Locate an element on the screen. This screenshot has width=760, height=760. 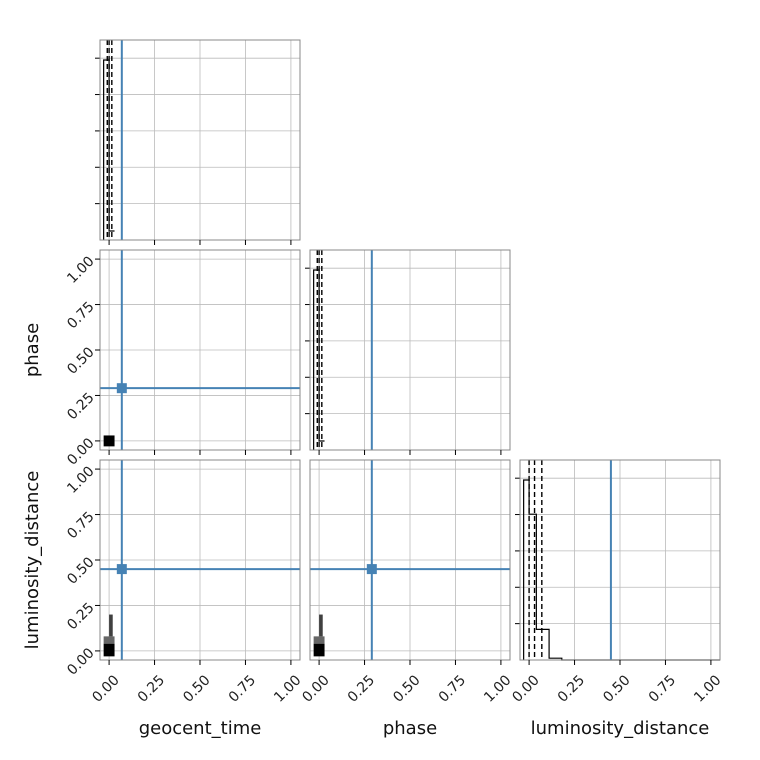
y-axis-label-phase: phase is located at coordinates (32, 350).